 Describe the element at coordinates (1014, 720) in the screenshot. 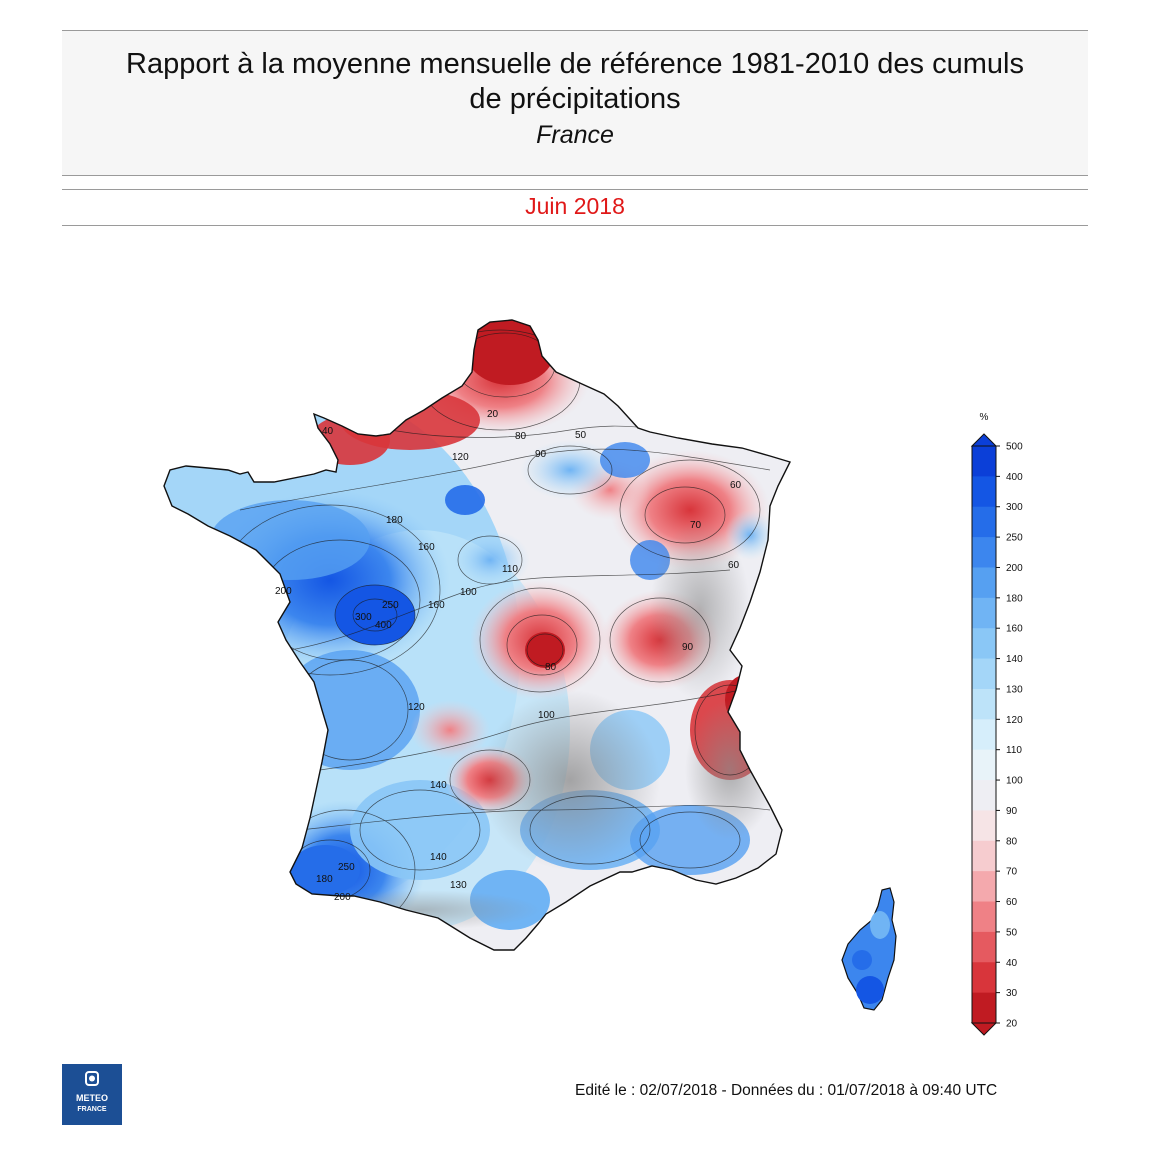

I see `legend-tick-label: 120` at that location.